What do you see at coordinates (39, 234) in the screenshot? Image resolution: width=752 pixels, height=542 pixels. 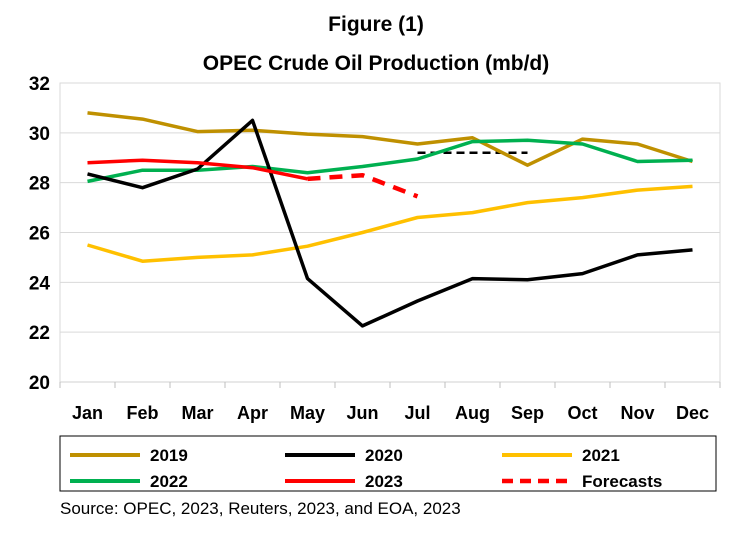 I see `y-tick-label: 26` at bounding box center [39, 234].